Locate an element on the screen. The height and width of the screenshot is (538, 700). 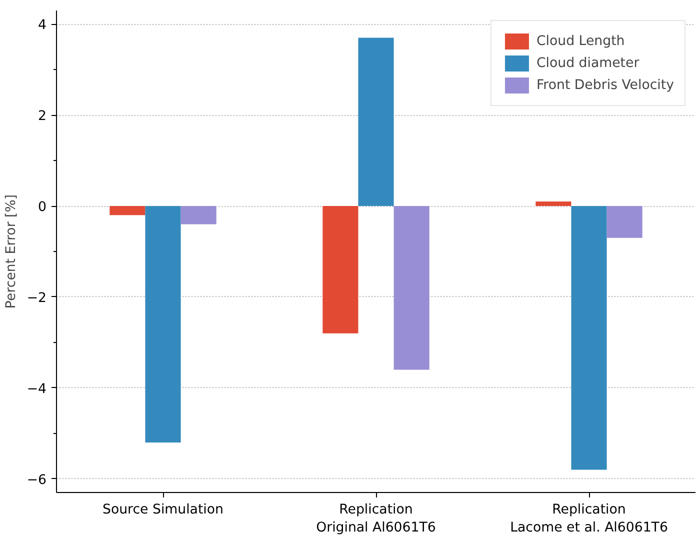
x-tick-label: Replication Lacome et al. Al6061T6 is located at coordinates (589, 519).